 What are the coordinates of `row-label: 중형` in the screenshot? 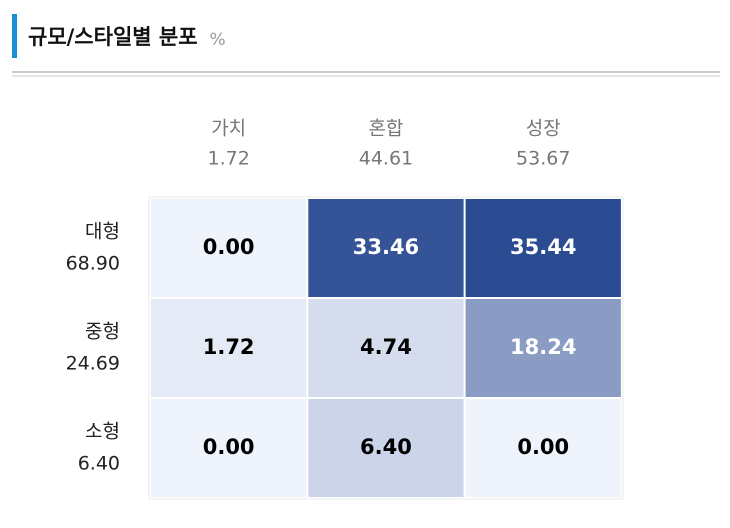 It's located at (102, 332).